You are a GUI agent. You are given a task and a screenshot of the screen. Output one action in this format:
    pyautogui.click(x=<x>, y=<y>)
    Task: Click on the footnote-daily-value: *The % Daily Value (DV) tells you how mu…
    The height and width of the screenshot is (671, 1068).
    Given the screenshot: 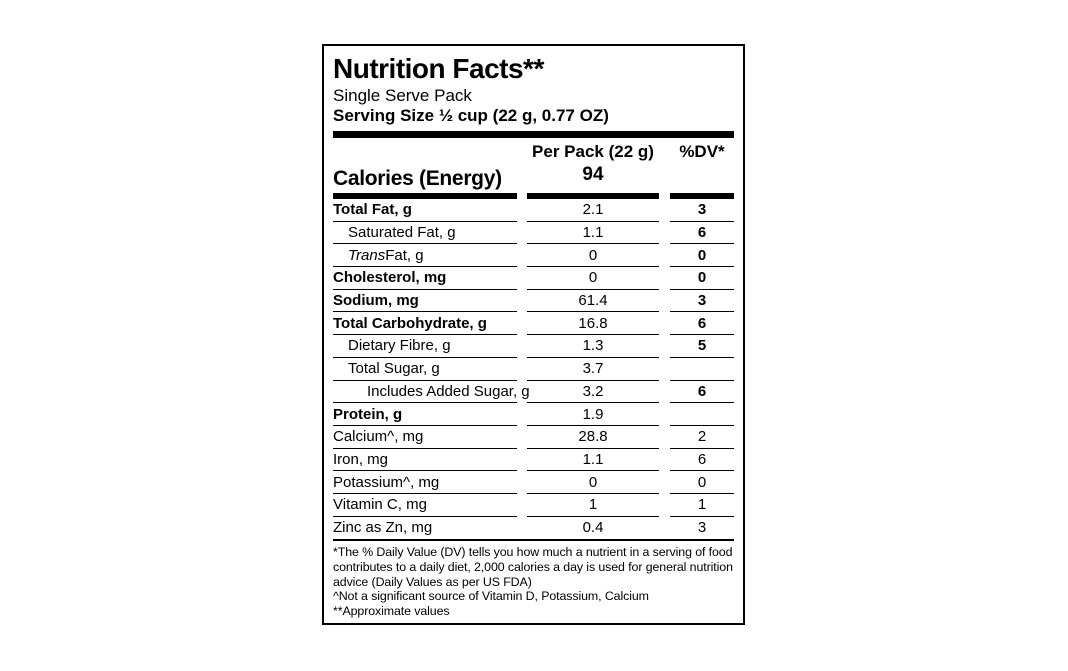 What is the action you would take?
    pyautogui.click(x=533, y=567)
    